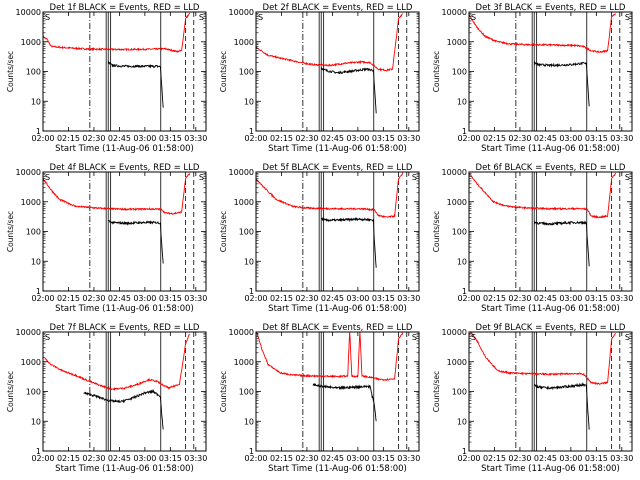 The height and width of the screenshot is (480, 640). What do you see at coordinates (338, 328) in the screenshot?
I see `panel-title: Det 8f BLACK = Events, RED = LLD` at bounding box center [338, 328].